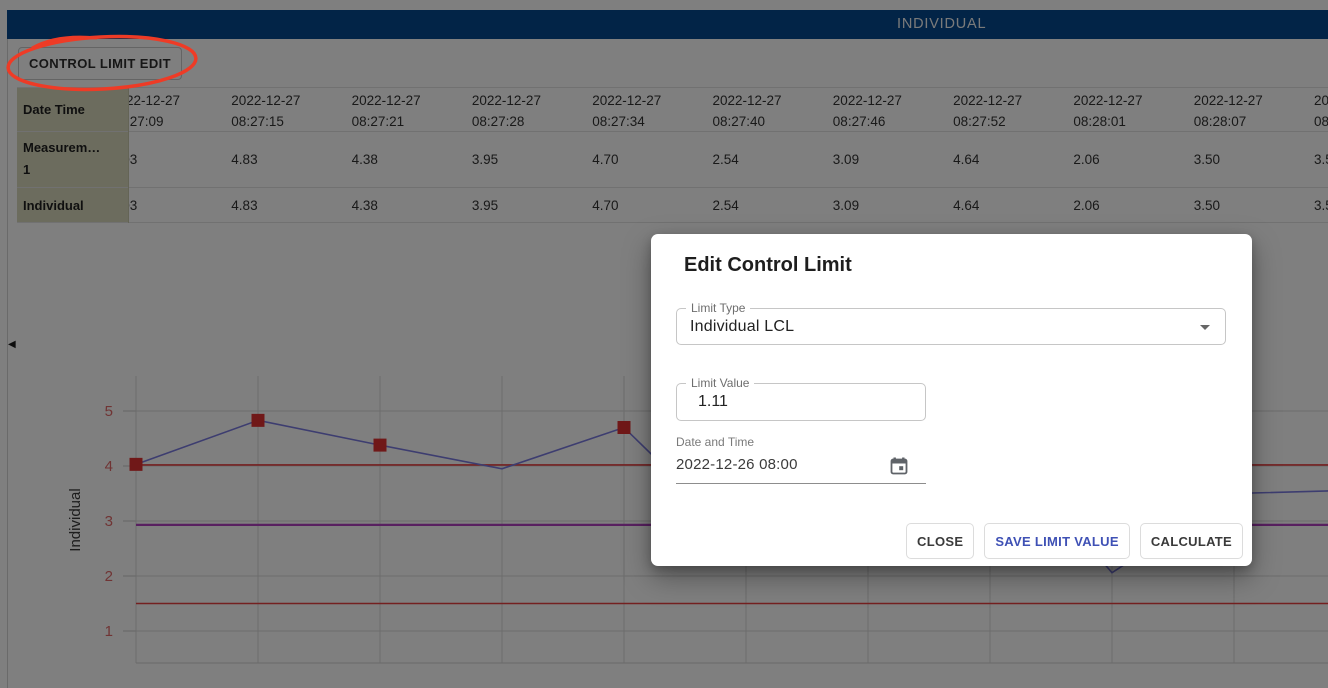 This screenshot has width=1328, height=688. What do you see at coordinates (899, 466) in the screenshot?
I see `calendar-icon` at bounding box center [899, 466].